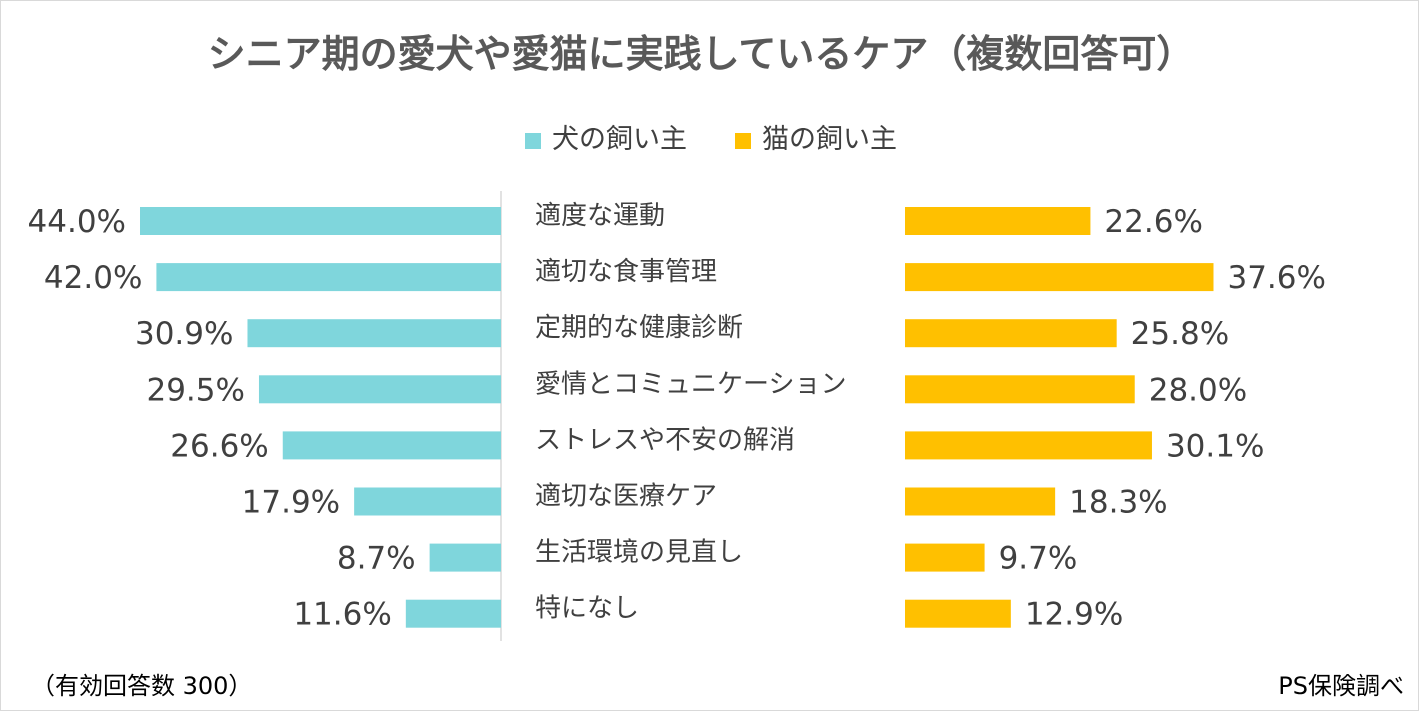 Image resolution: width=1419 pixels, height=711 pixels. Describe the element at coordinates (600, 216) in the screenshot. I see `category-label-0: 適度な運動` at that location.